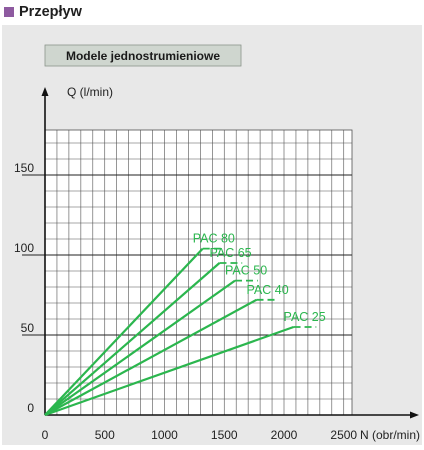 This screenshot has width=424, height=450. What do you see at coordinates (343, 435) in the screenshot?
I see `x-tick-label: 2500` at bounding box center [343, 435].